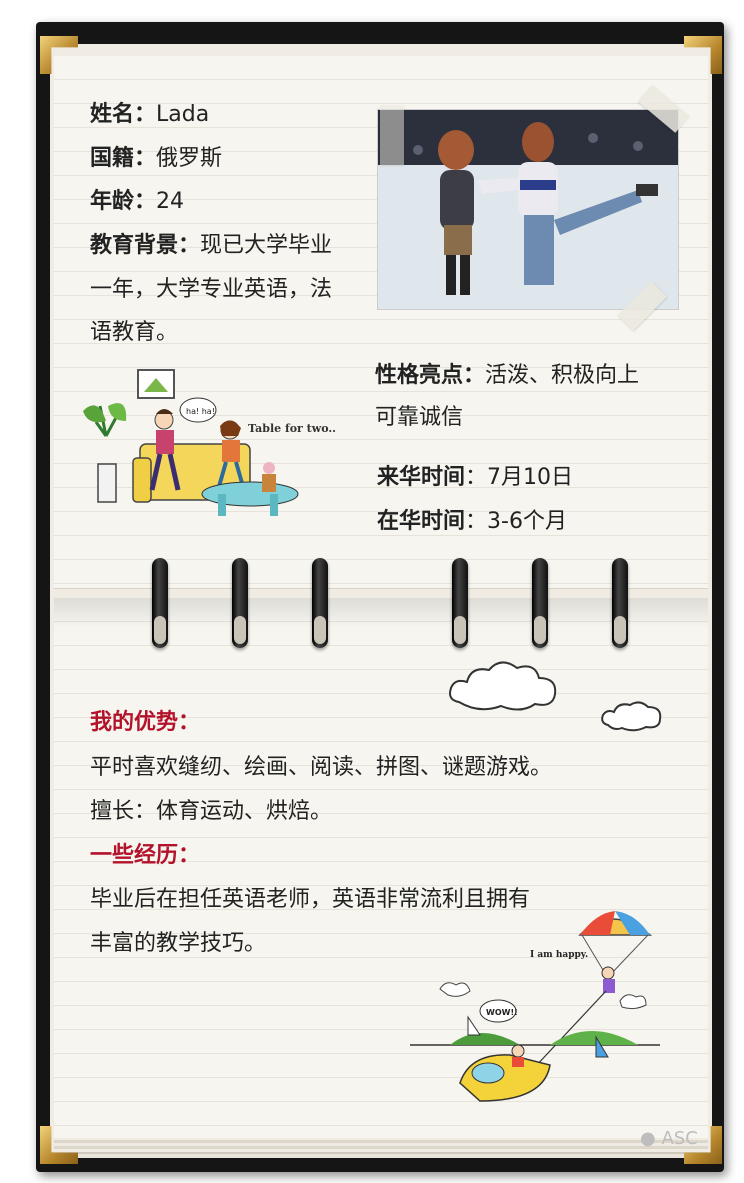 The height and width of the screenshot is (1183, 744). Describe the element at coordinates (215, 443) in the screenshot. I see `couple-illustration: ha! ha! Table for two..` at that location.